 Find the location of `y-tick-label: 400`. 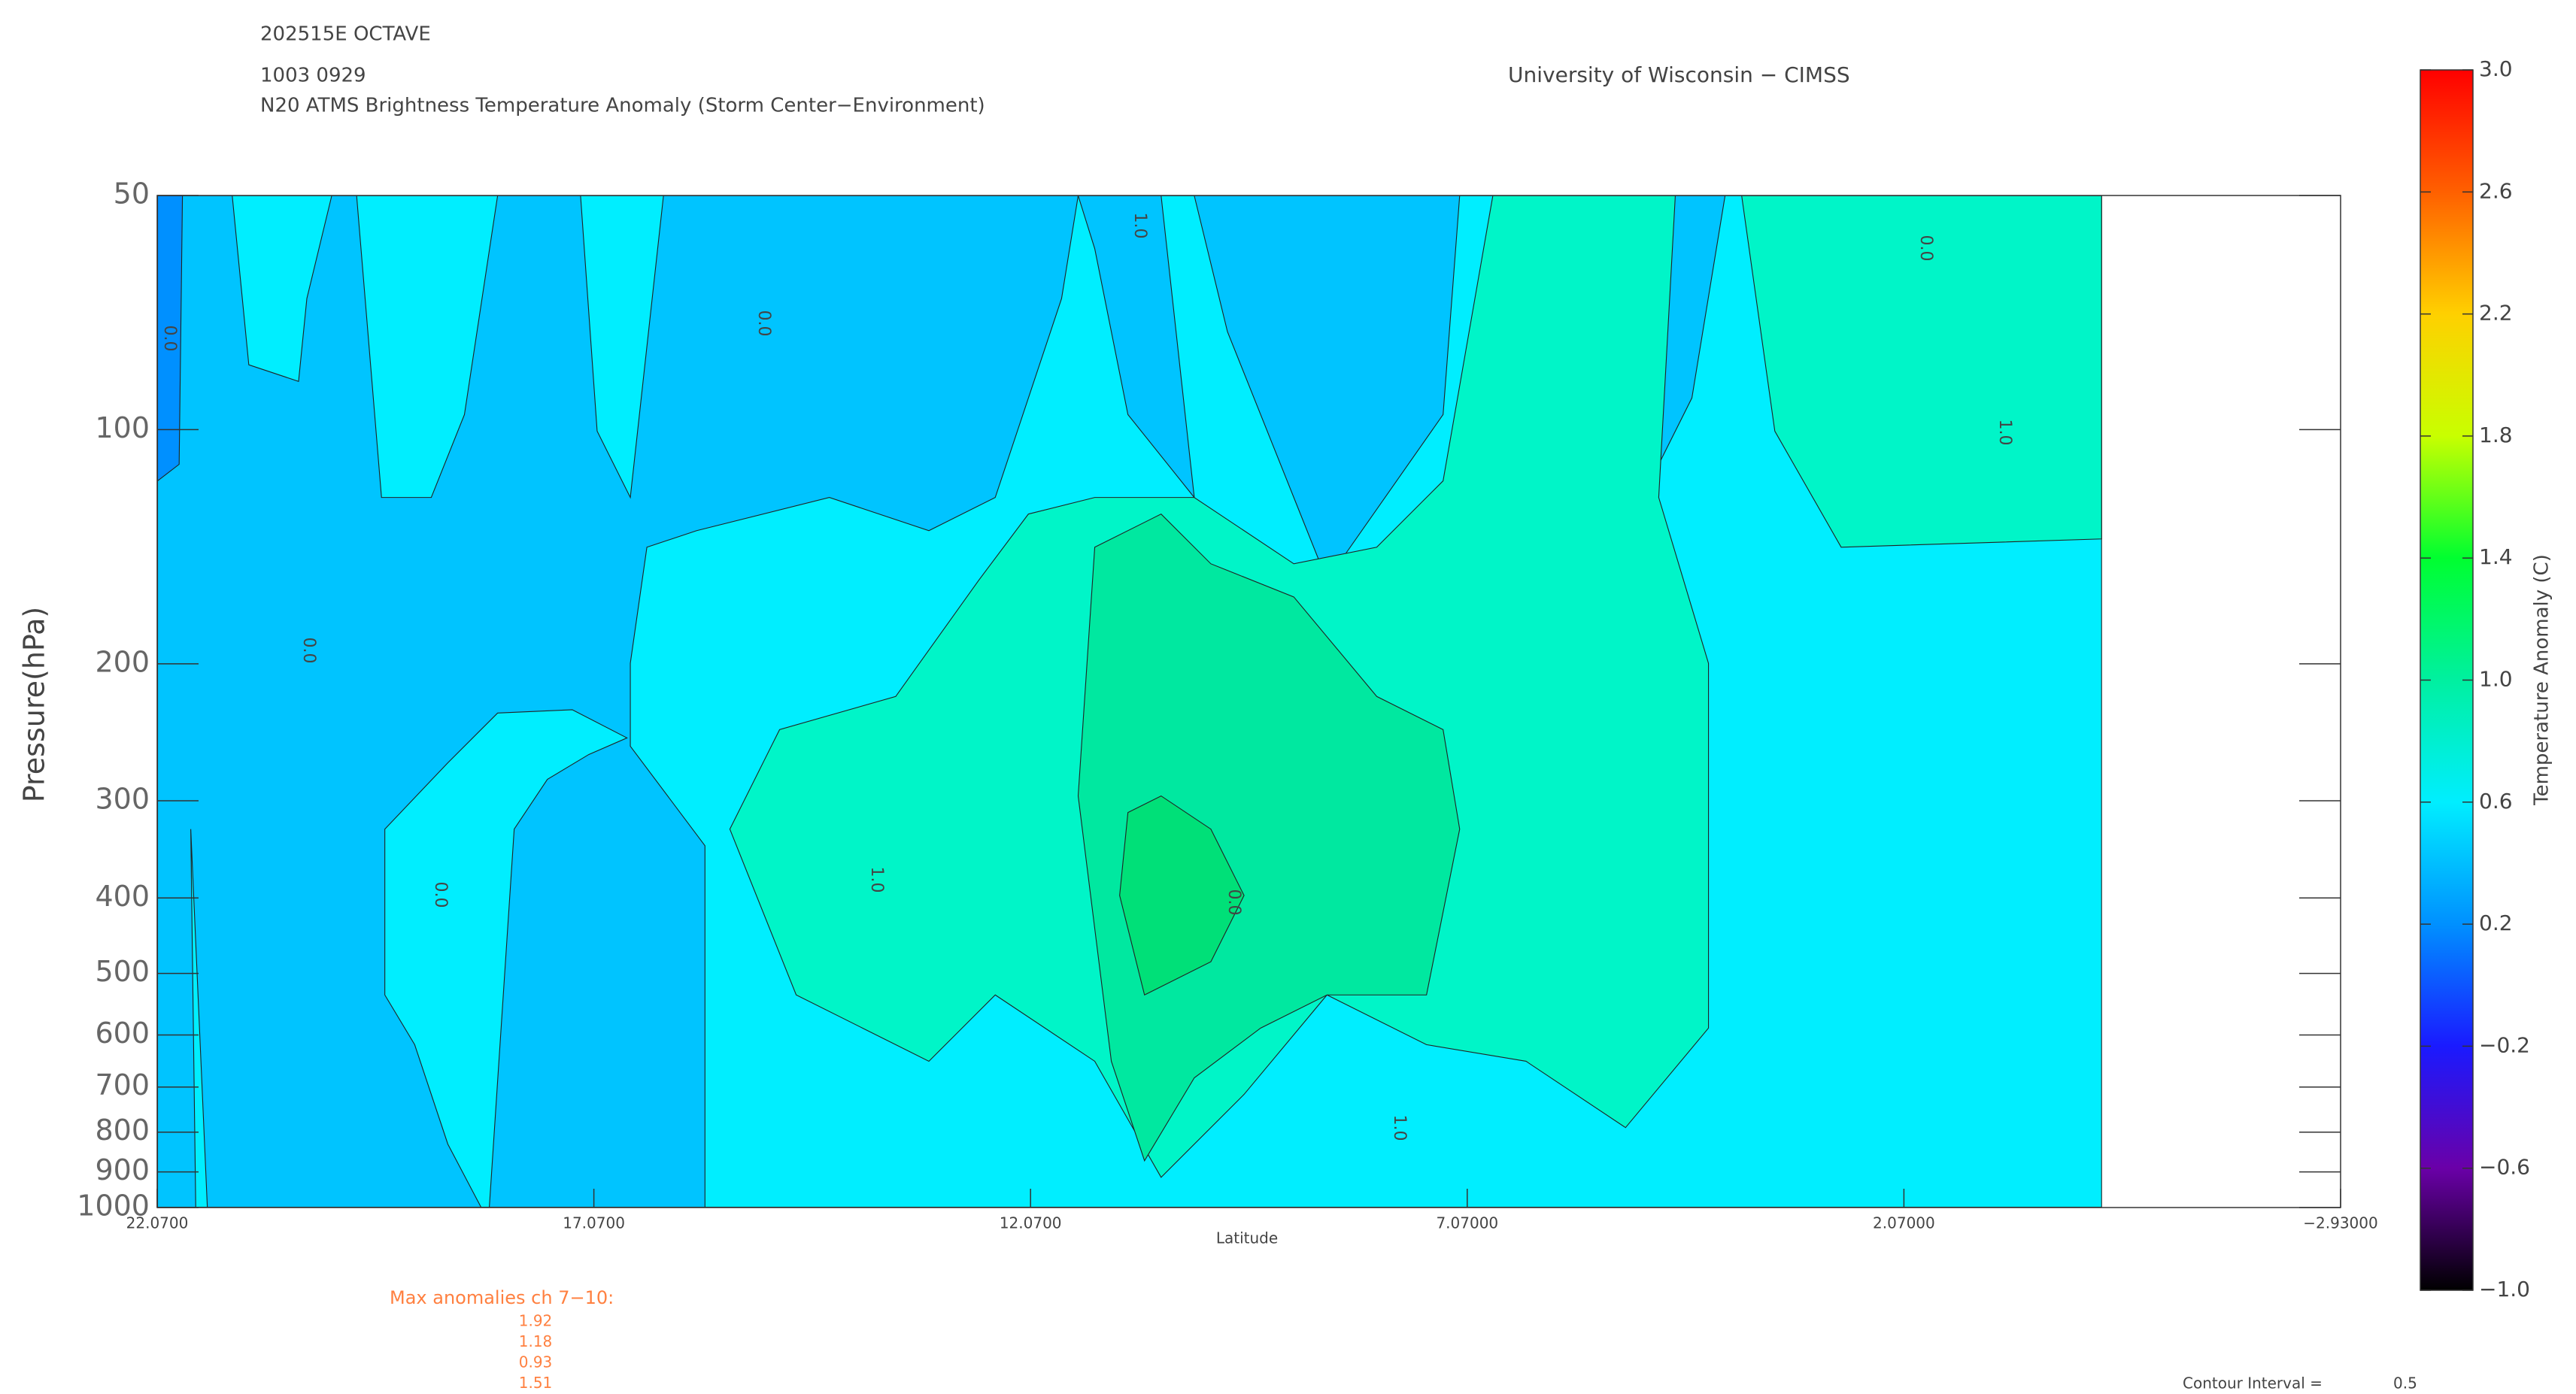

y-tick-label: 400 is located at coordinates (122, 897).